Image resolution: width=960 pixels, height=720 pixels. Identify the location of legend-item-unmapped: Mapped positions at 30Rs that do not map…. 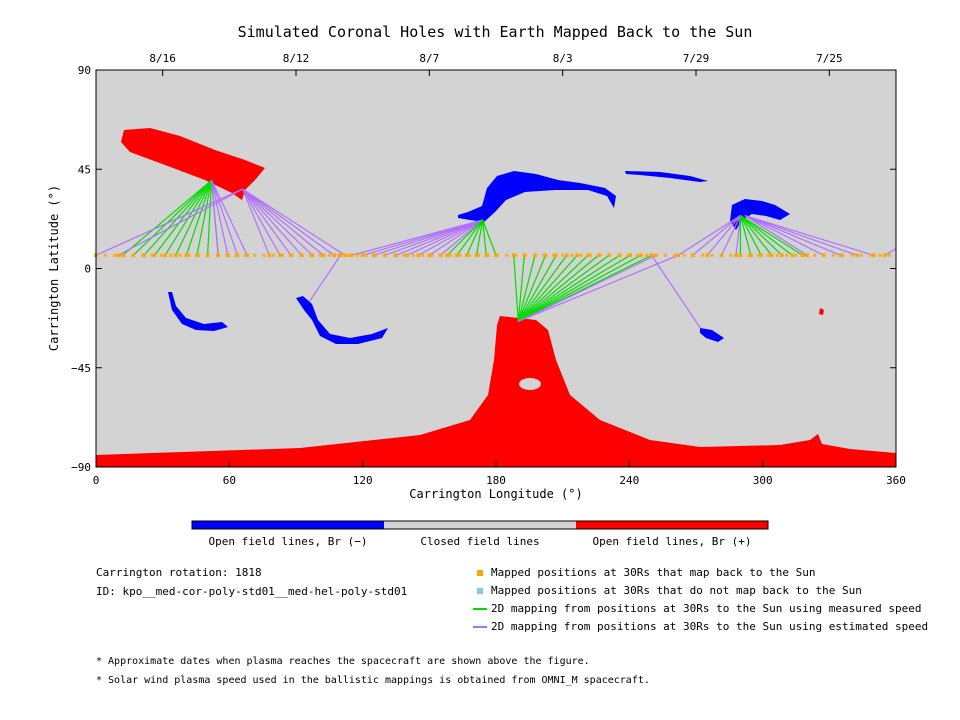
(669, 590).